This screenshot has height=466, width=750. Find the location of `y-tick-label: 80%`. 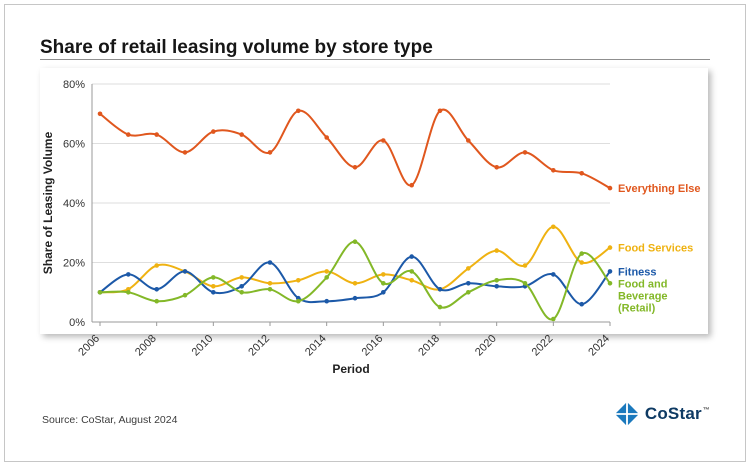

y-tick-label: 80% is located at coordinates (74, 85).